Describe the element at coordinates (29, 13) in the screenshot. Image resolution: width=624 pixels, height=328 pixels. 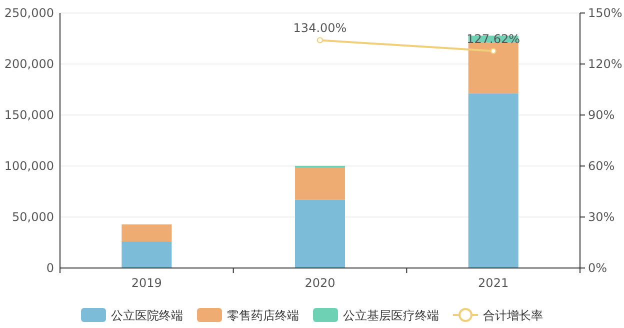
I see `y-tick-label: 250,000` at that location.